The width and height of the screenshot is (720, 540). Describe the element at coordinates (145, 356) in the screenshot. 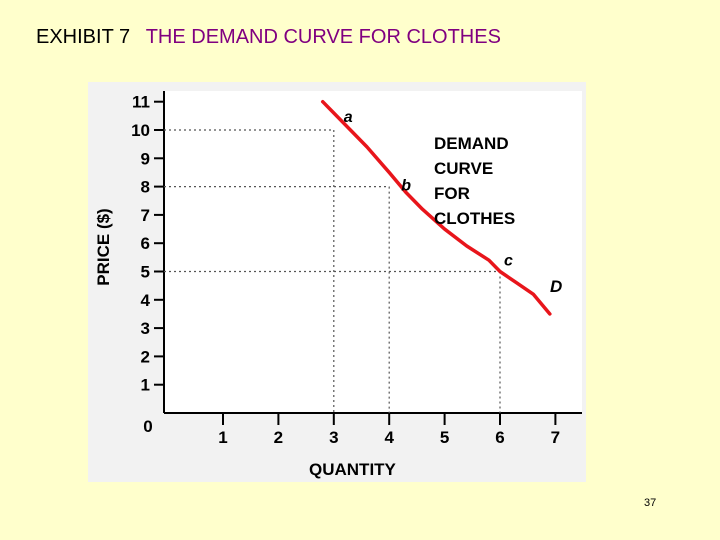

I see `y-tick-label: 2` at that location.